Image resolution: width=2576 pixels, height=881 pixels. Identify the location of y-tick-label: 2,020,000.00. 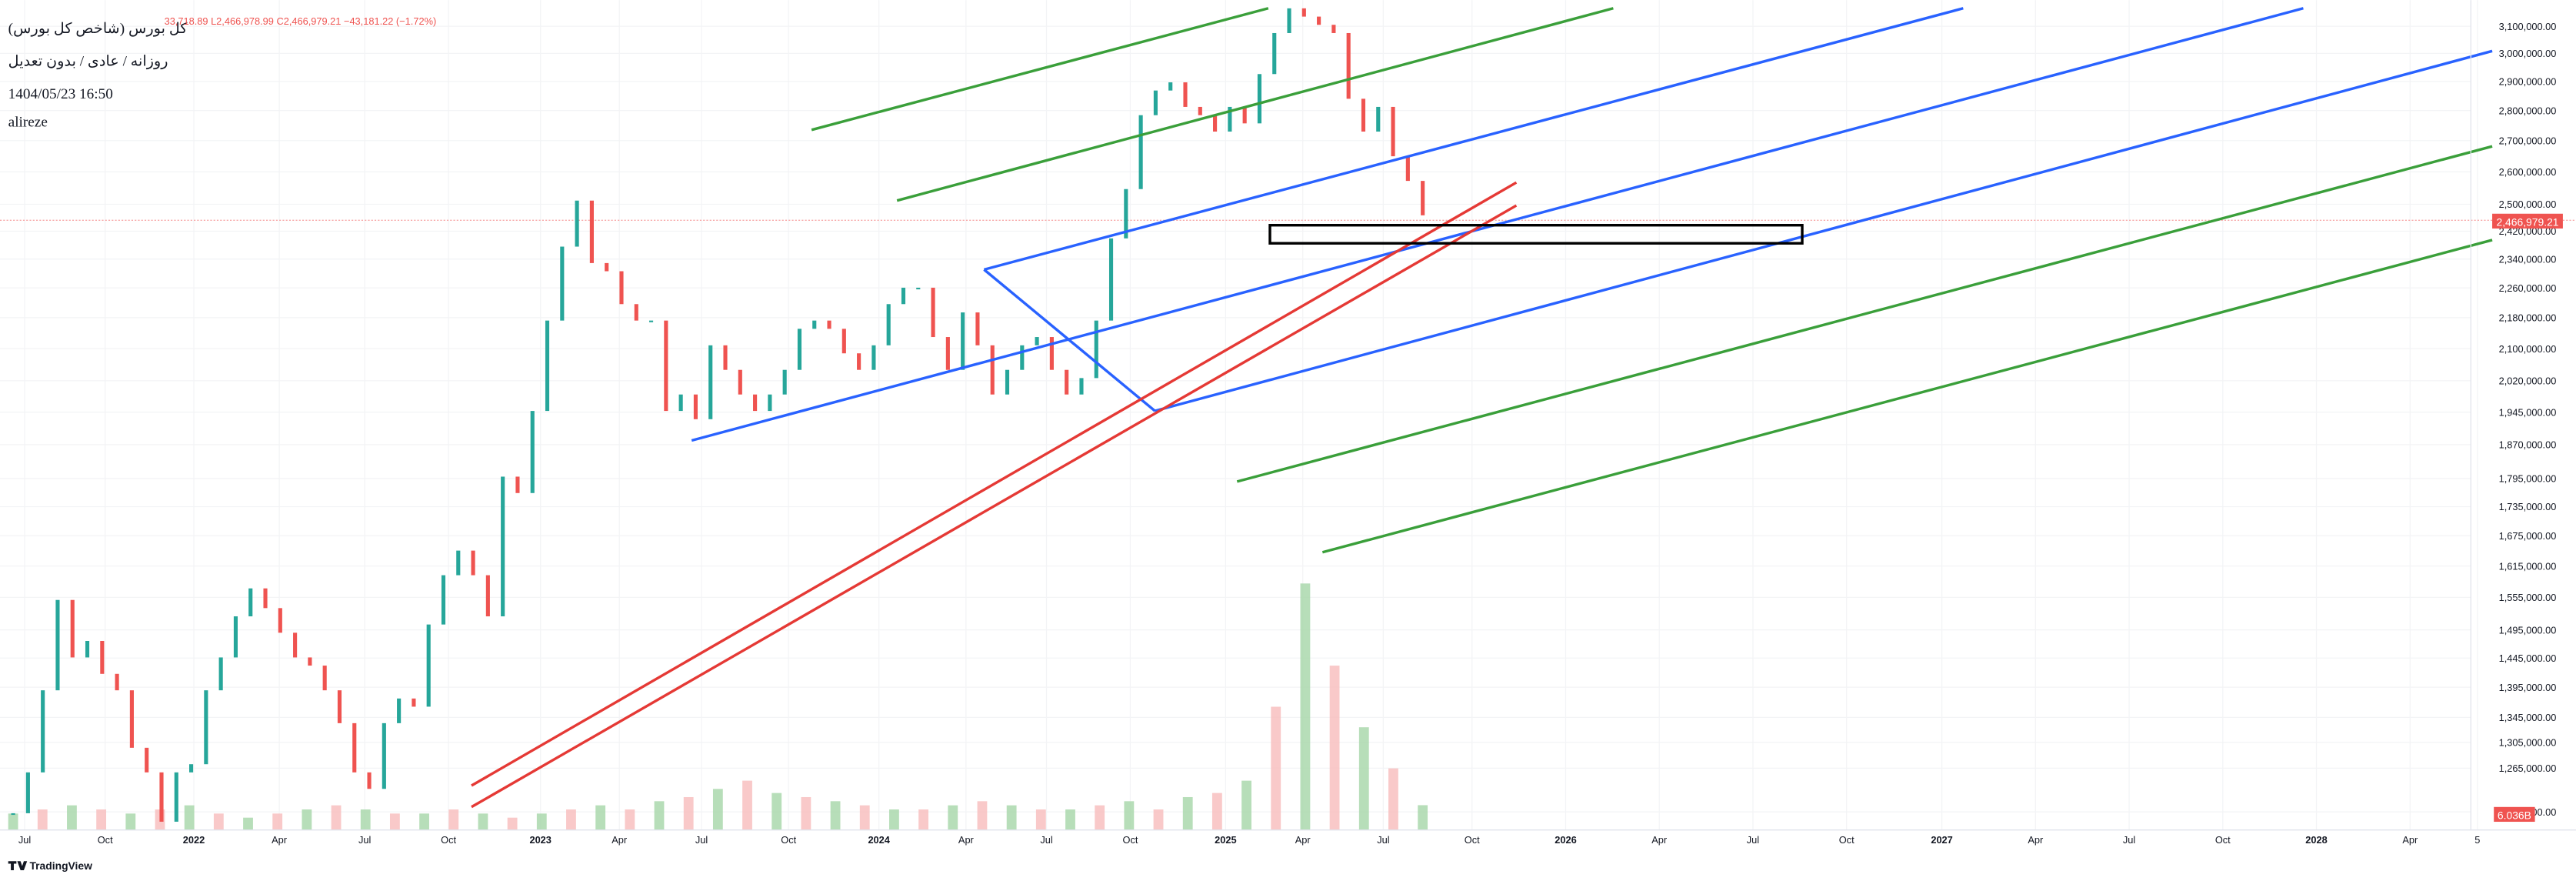
(2528, 381).